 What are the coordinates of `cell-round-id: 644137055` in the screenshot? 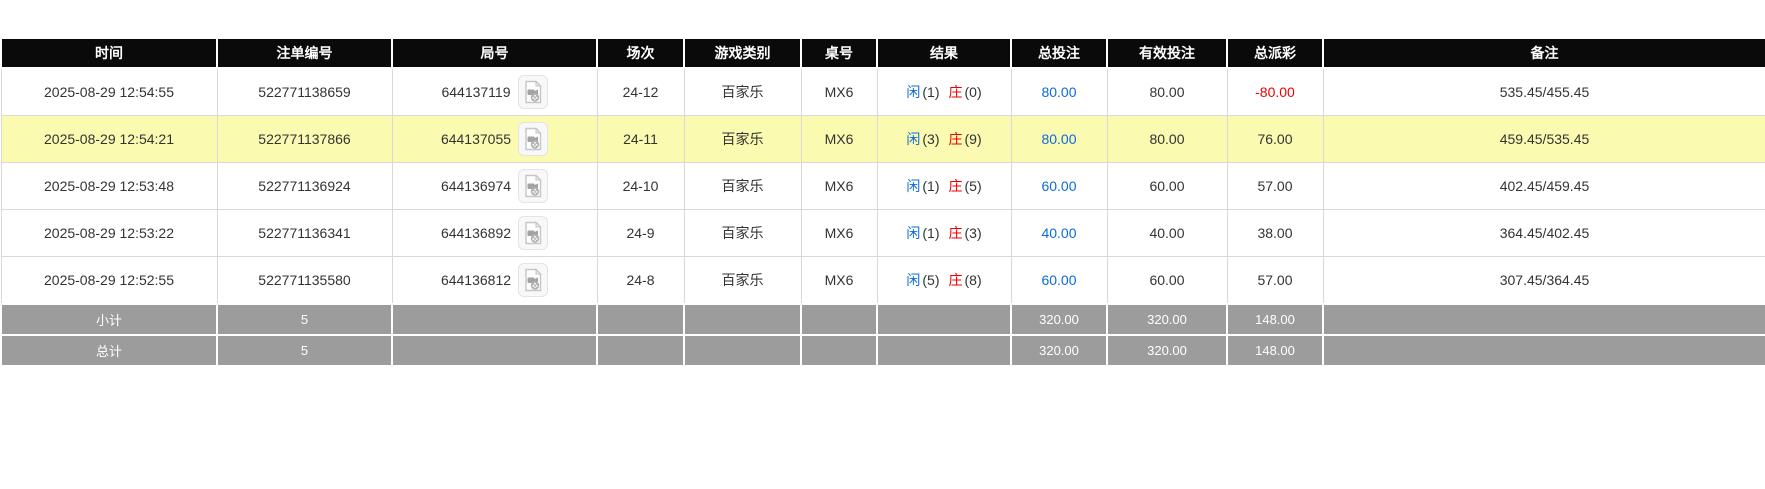 It's located at (494, 139).